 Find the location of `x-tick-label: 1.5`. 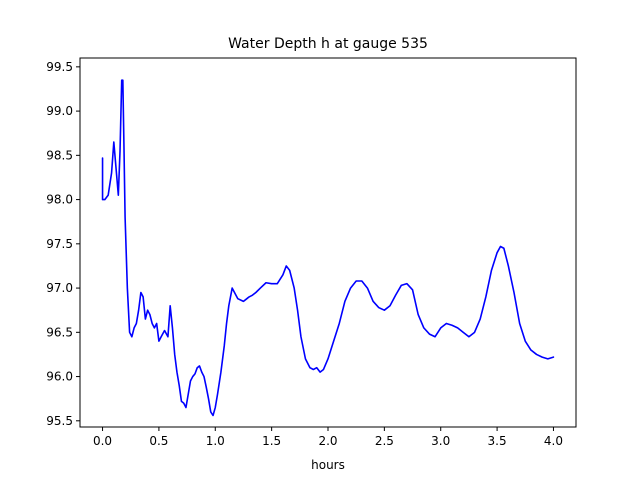

x-tick-label: 1.5 is located at coordinates (271, 441).